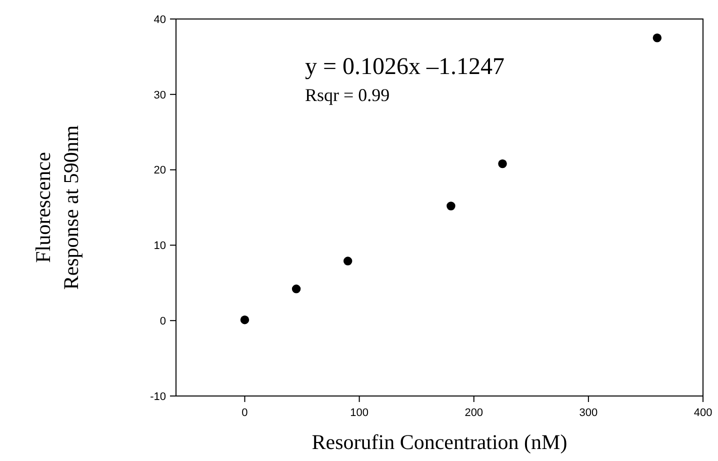 Image resolution: width=718 pixels, height=461 pixels. What do you see at coordinates (474, 413) in the screenshot?
I see `x-tick-label: 200` at bounding box center [474, 413].